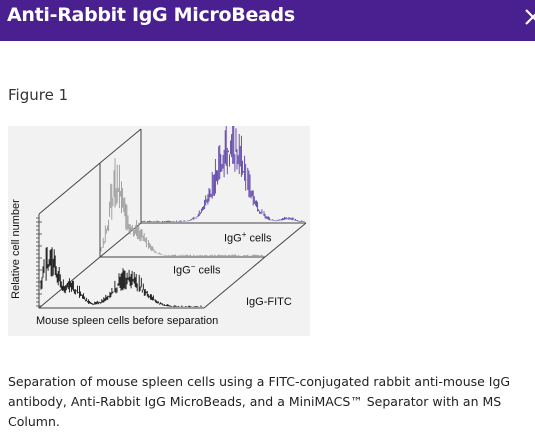 This screenshot has width=535, height=434. What do you see at coordinates (120, 146) in the screenshot?
I see `panel-positive-top-edge` at bounding box center [120, 146].